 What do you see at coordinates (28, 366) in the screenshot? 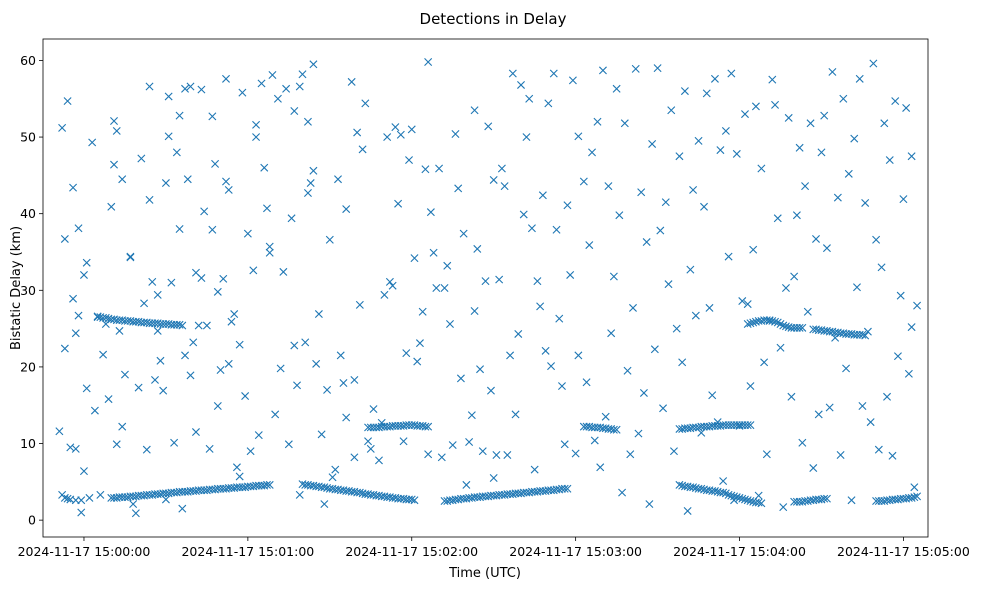
I see `y-tick-label: 20` at bounding box center [28, 366].